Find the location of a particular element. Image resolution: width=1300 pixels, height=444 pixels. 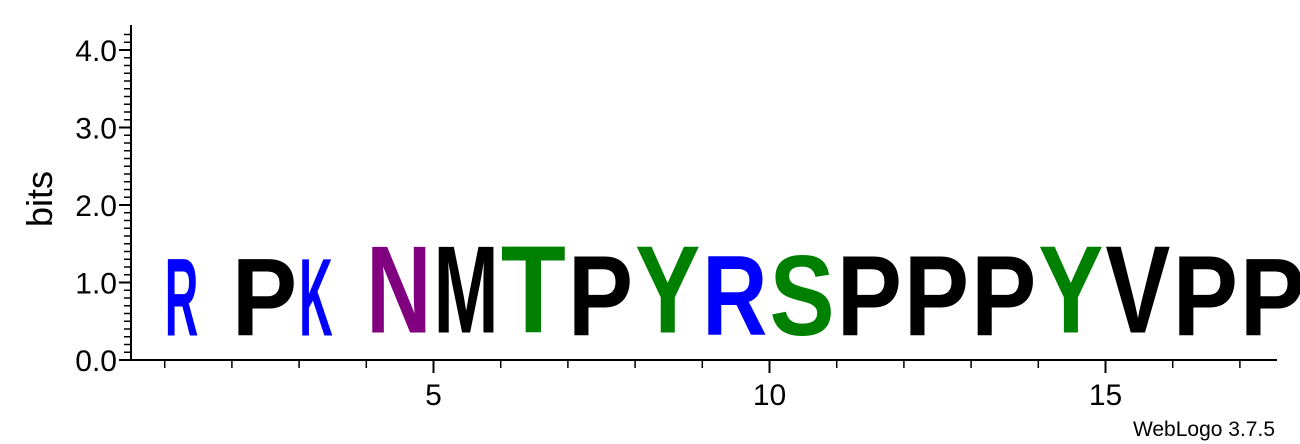

y-axis-title: bits is located at coordinates (39, 199).